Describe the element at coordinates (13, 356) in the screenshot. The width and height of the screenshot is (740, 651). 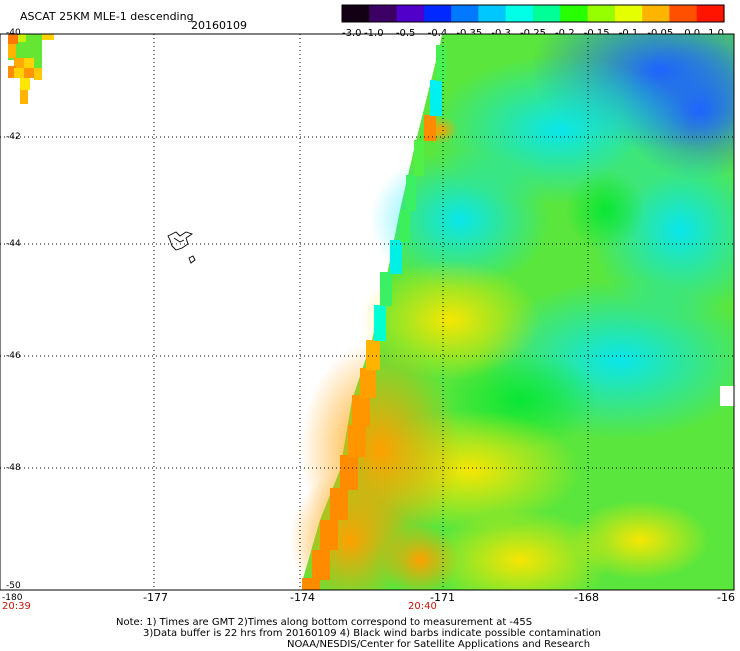
I see `lat-label: -46` at that location.